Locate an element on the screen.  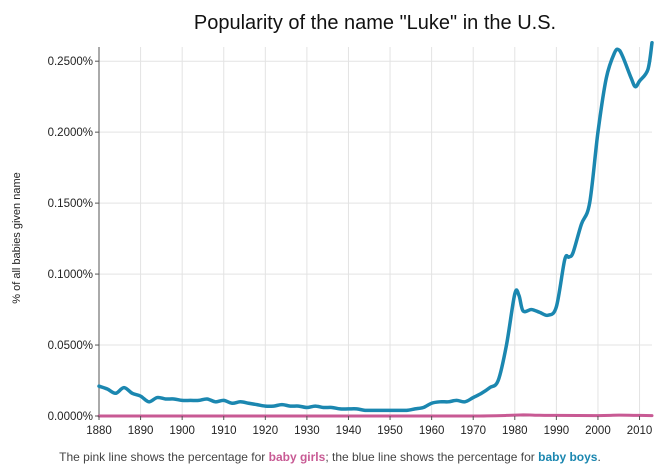
x-tick-label: 2000 is located at coordinates (598, 431).